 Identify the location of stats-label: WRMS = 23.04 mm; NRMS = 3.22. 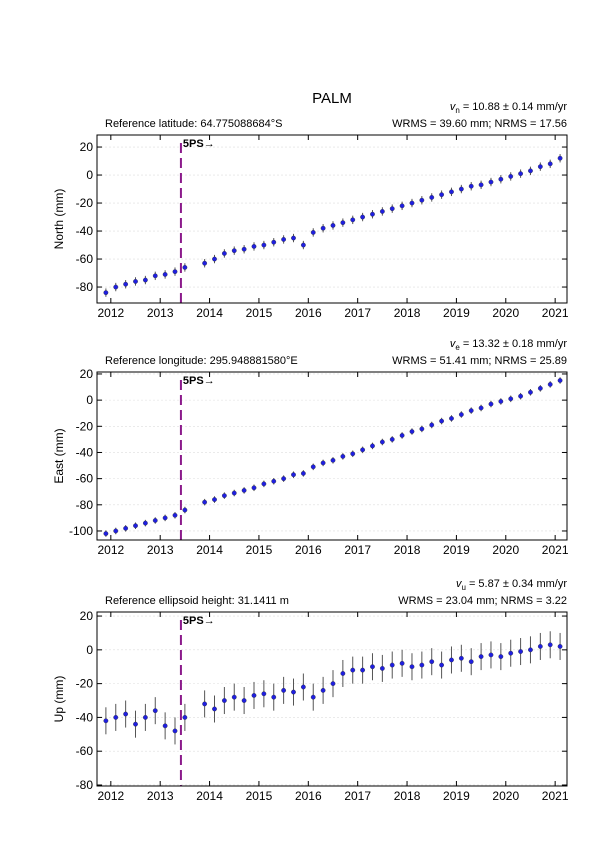
(482, 601).